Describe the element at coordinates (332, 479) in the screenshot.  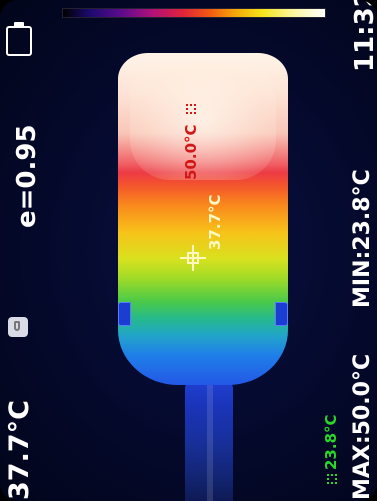
I see `cold-spot-marker-icon` at that location.